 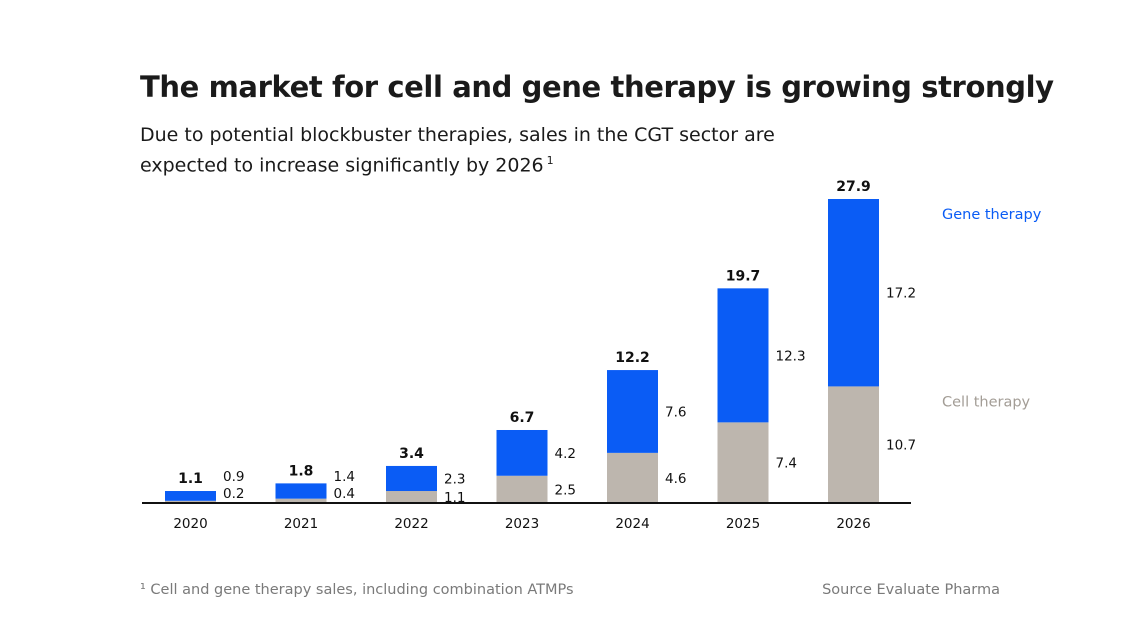 I want to click on cell-value-label: 2.5, so click(x=565, y=490).